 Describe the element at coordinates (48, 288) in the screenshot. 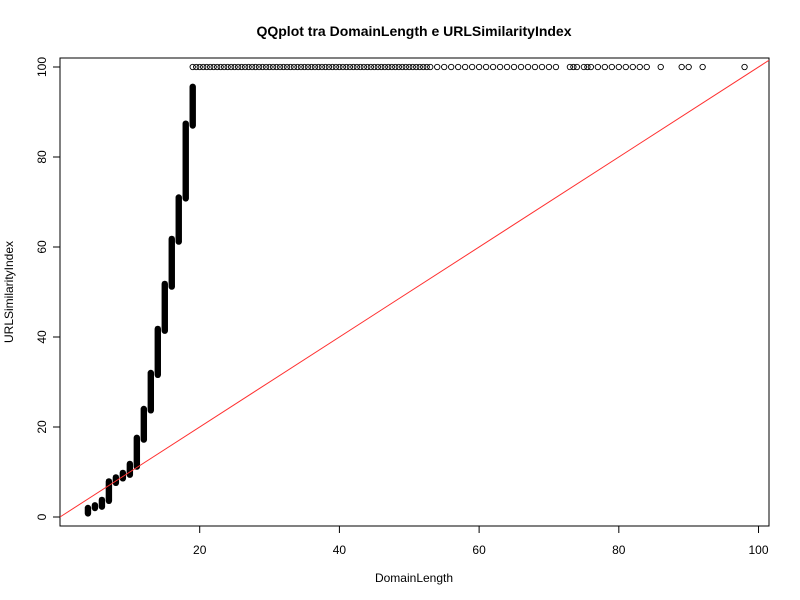

I see `y-axis: 0 20 40 60 80 100` at that location.